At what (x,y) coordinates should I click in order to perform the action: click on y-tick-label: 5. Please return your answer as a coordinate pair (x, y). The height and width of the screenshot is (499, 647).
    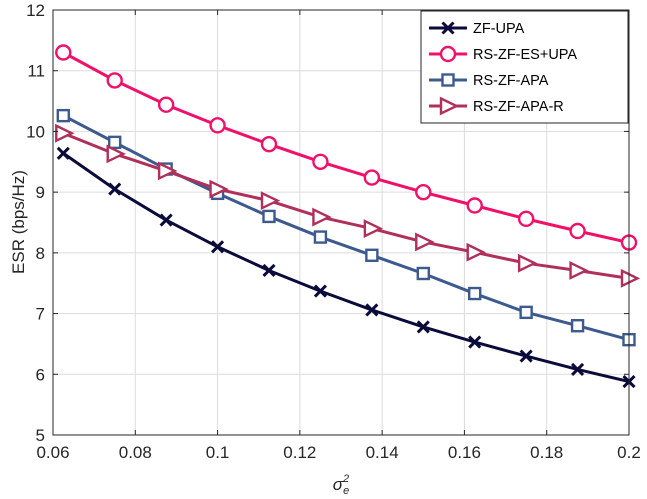
    Looking at the image, I should click on (40, 435).